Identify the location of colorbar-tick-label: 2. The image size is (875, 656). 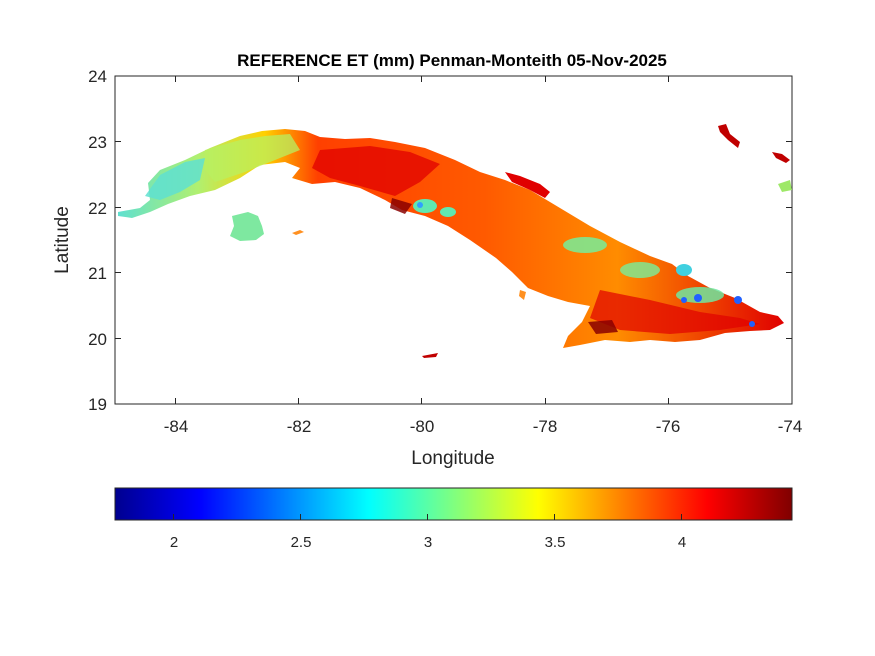
(174, 542).